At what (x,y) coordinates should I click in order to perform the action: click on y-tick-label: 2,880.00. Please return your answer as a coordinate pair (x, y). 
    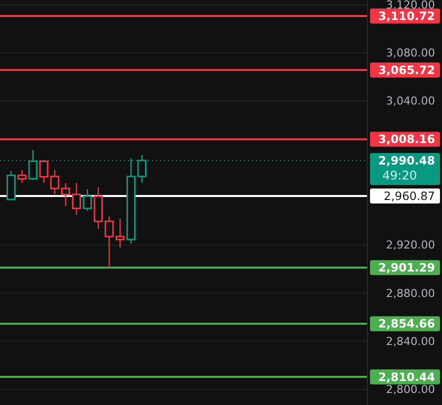
    Looking at the image, I should click on (410, 293).